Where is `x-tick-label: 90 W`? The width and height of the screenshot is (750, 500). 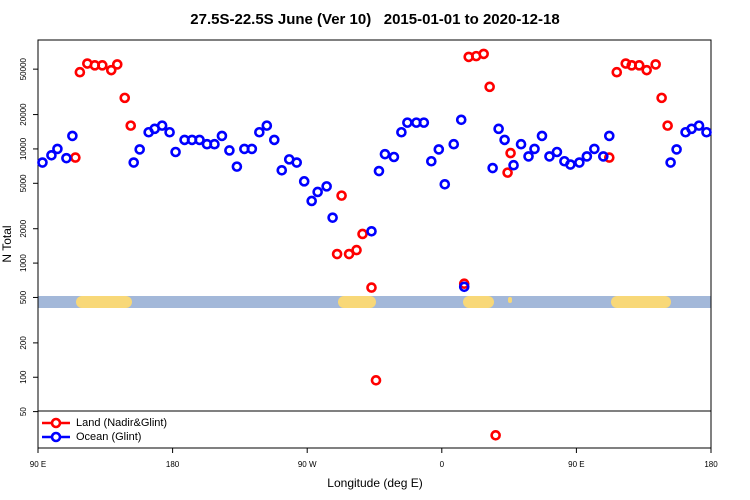 x-tick-label: 90 W is located at coordinates (307, 464).